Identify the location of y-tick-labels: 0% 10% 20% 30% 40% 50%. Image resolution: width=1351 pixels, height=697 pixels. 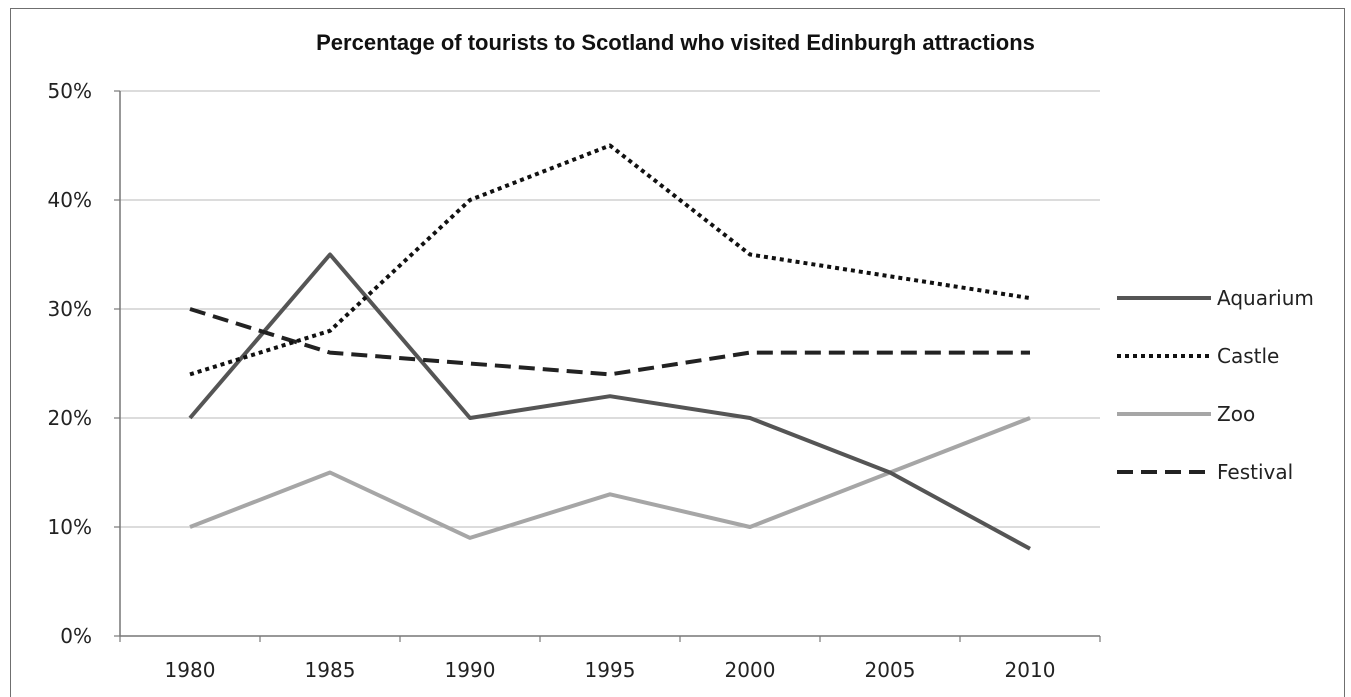
(70, 363).